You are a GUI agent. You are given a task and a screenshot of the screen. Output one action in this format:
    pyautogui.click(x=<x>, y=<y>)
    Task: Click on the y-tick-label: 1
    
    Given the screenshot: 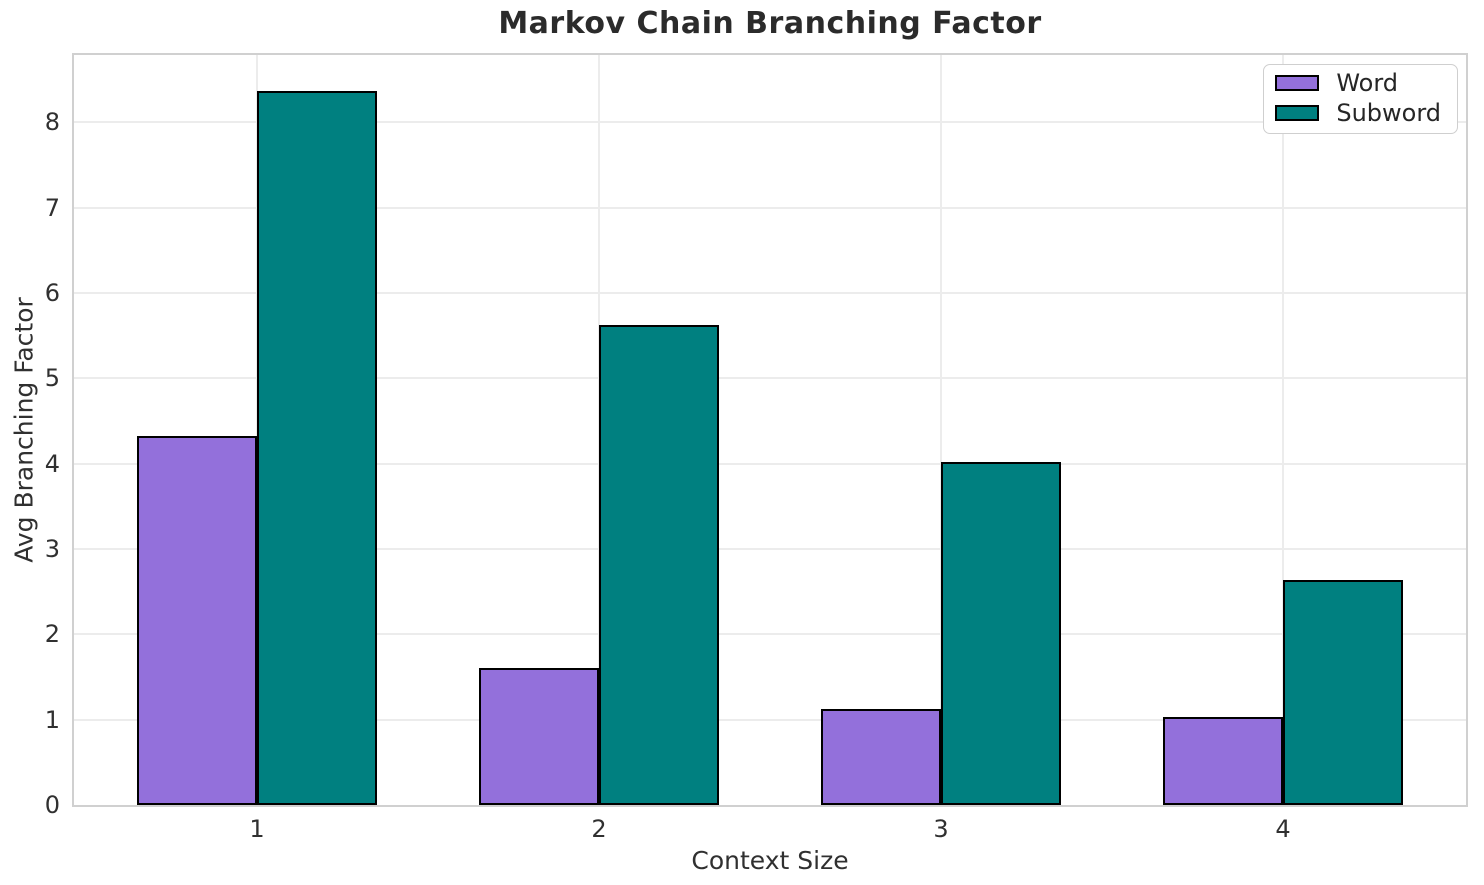 What is the action you would take?
    pyautogui.click(x=52, y=719)
    